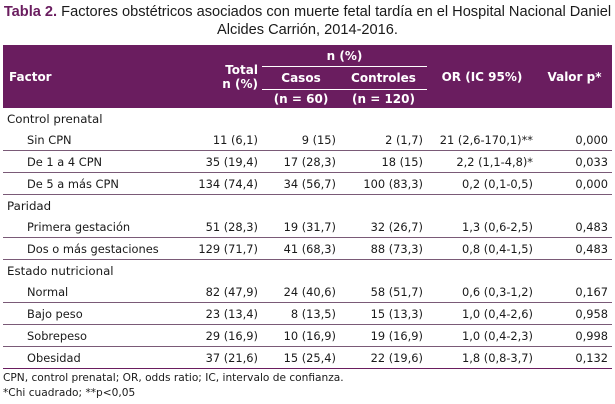  Describe the element at coordinates (383, 161) in the screenshot. I see `cell-controles: 18 (15)` at that location.